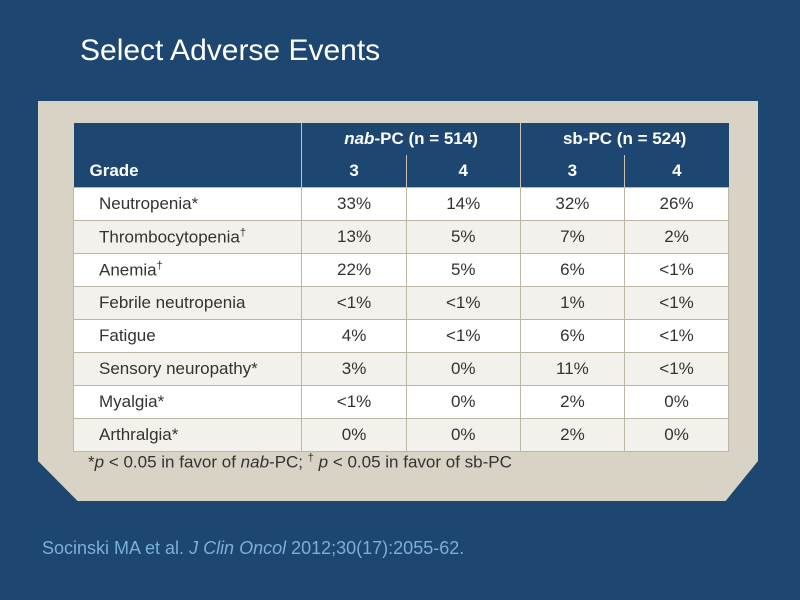 This screenshot has height=600, width=800. Describe the element at coordinates (172, 462) in the screenshot. I see `footnote-text1: < 0.05 in favor of` at that location.